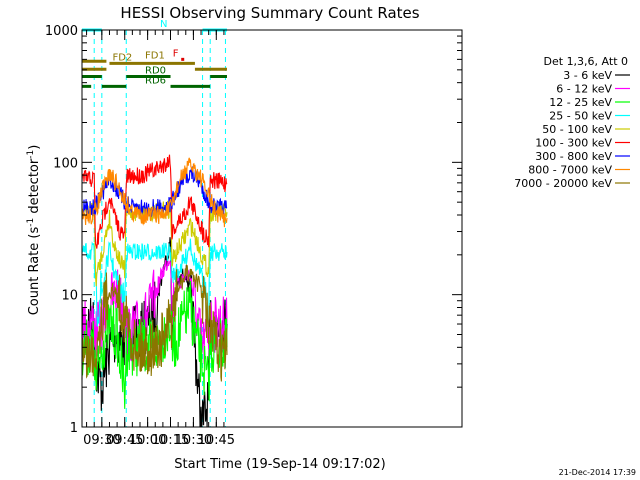  Describe the element at coordinates (580, 102) in the screenshot. I see `legend-entry-2: 12 - 25 keV` at that location.